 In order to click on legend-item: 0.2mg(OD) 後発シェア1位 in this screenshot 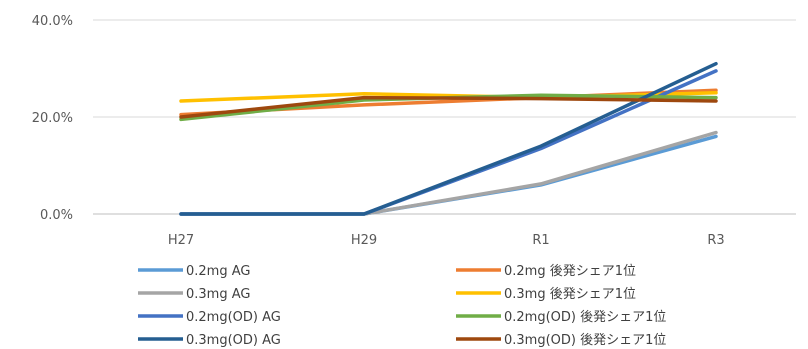, I will do `click(561, 317)`.